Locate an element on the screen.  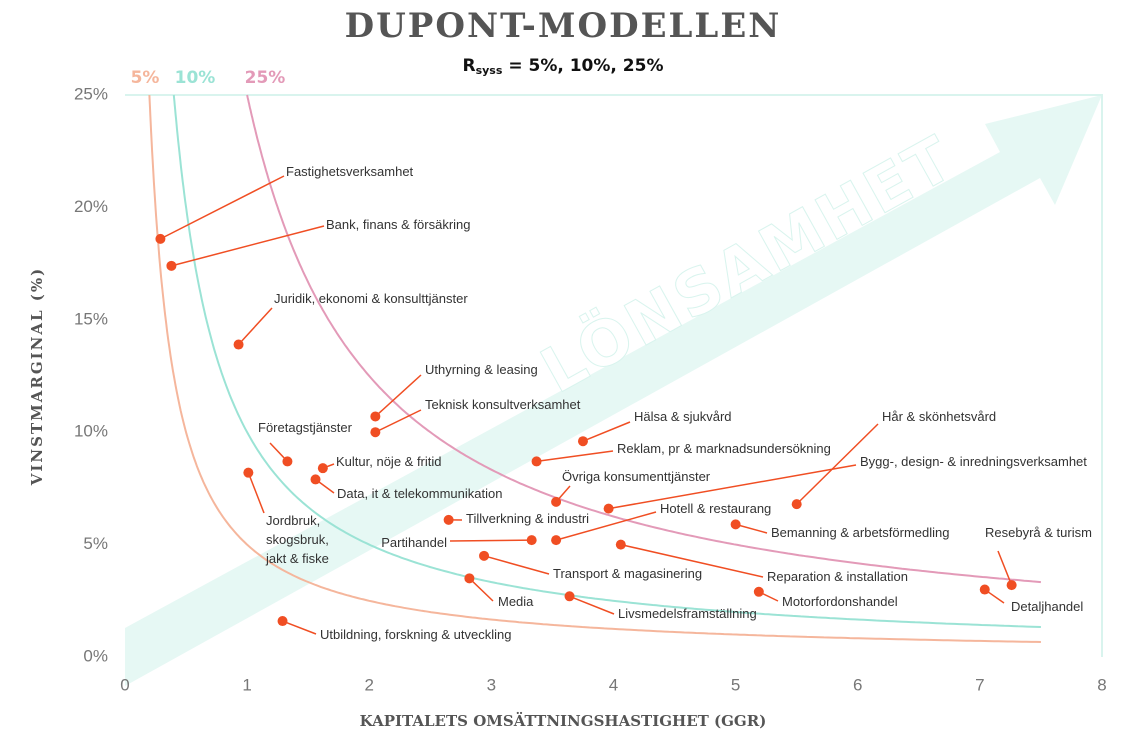
x-tick-label: 8 is located at coordinates (1101, 684).